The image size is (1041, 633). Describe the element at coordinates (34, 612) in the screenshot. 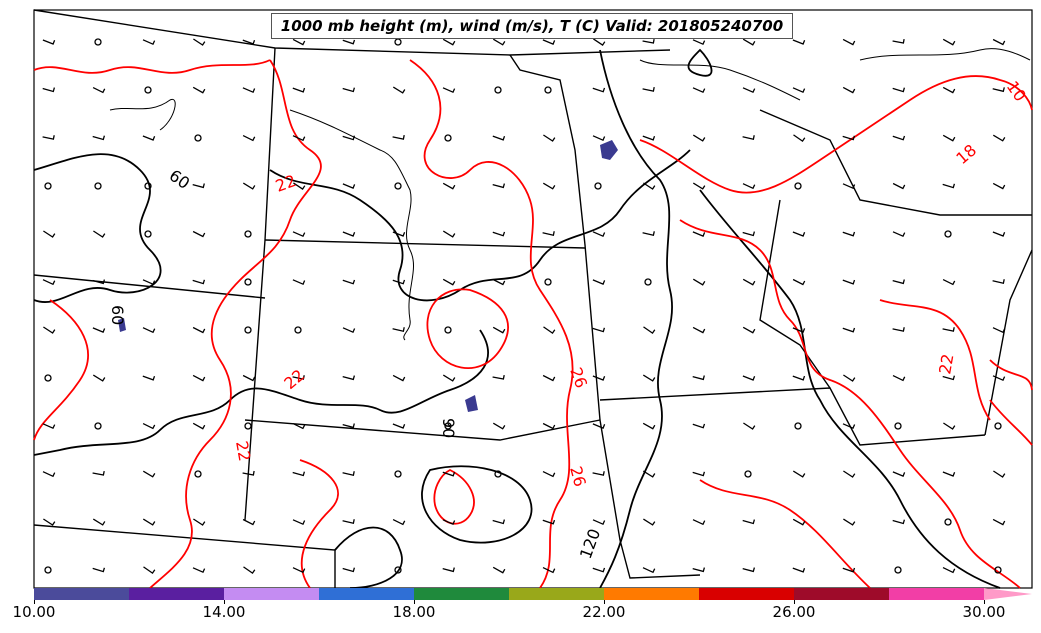

I see `colorbar-tick-label: 10.00` at that location.